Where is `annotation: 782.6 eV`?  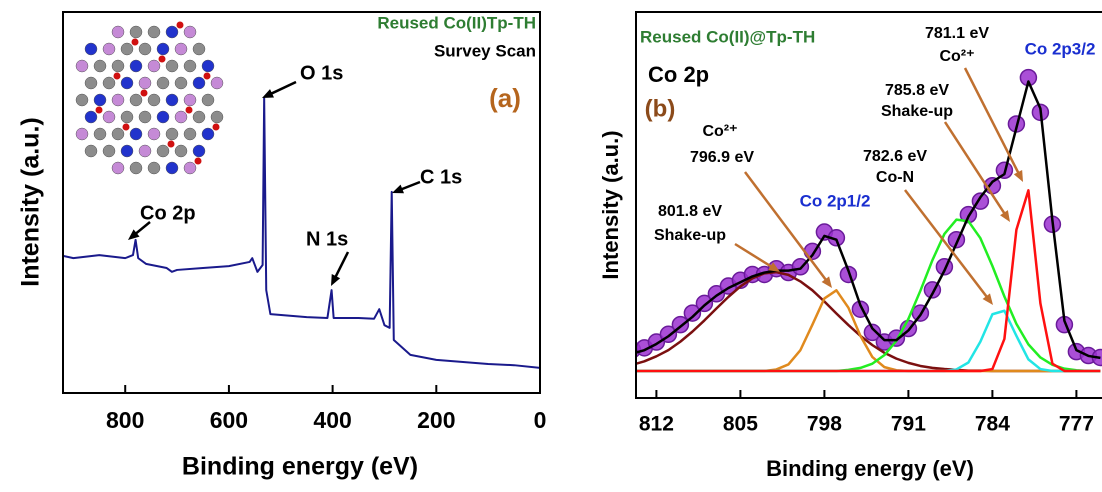 annotation: 782.6 eV is located at coordinates (895, 156).